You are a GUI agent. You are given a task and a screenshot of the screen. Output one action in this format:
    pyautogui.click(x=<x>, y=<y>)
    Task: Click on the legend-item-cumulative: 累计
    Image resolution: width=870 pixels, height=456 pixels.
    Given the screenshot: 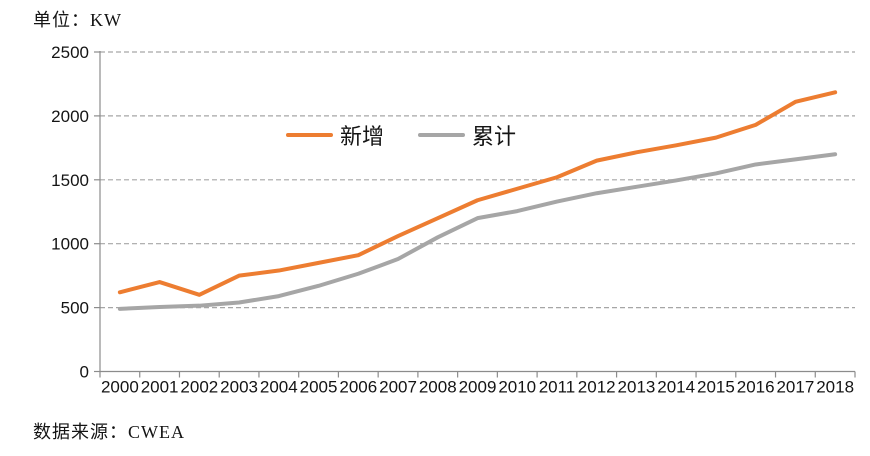 What is the action you would take?
    pyautogui.click(x=467, y=135)
    